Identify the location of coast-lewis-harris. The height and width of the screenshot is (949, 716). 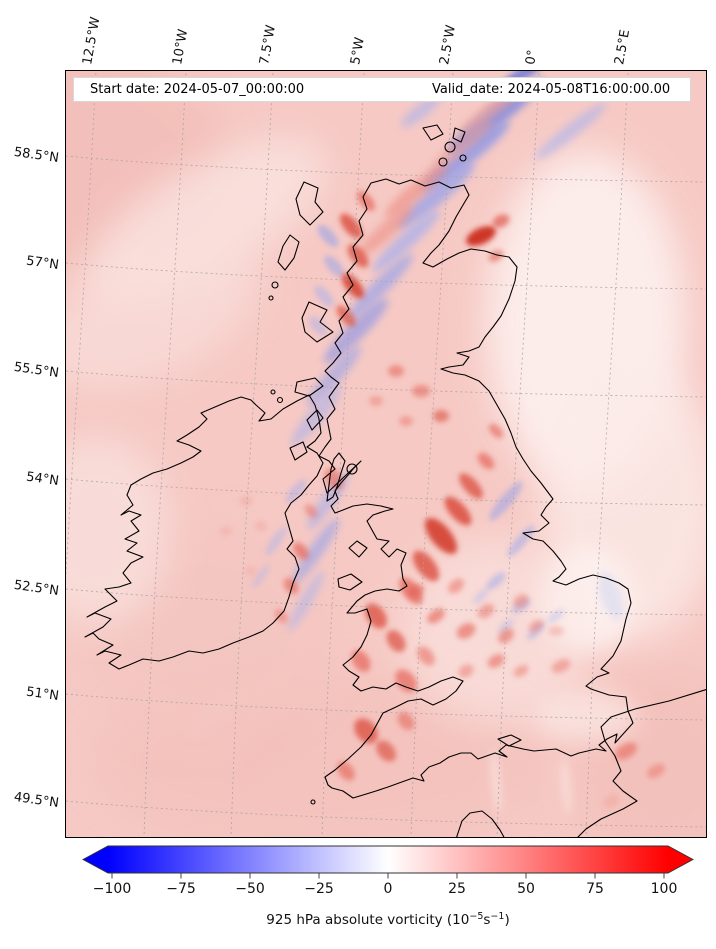
(309, 203).